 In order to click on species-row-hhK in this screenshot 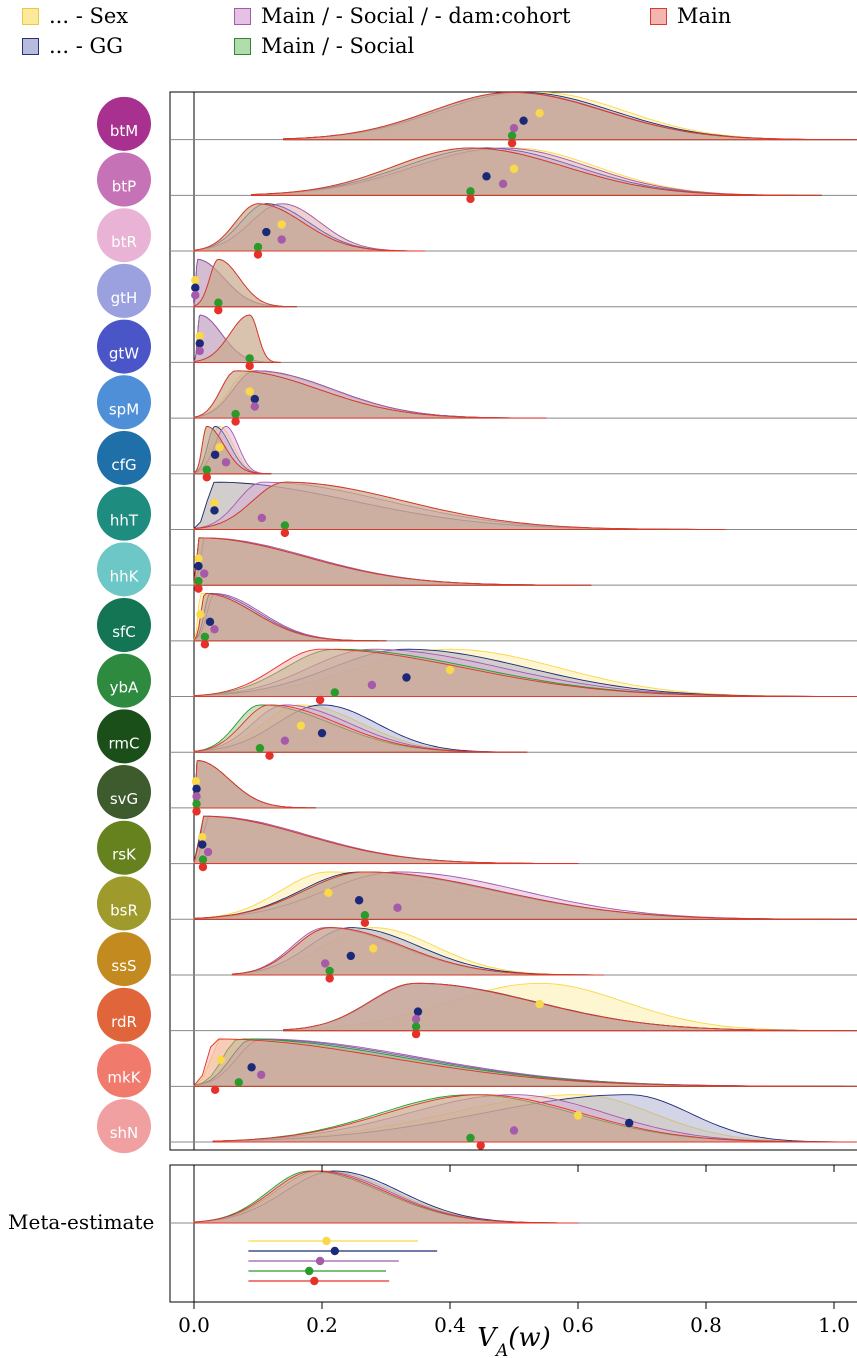, I will do `click(513, 565)`.